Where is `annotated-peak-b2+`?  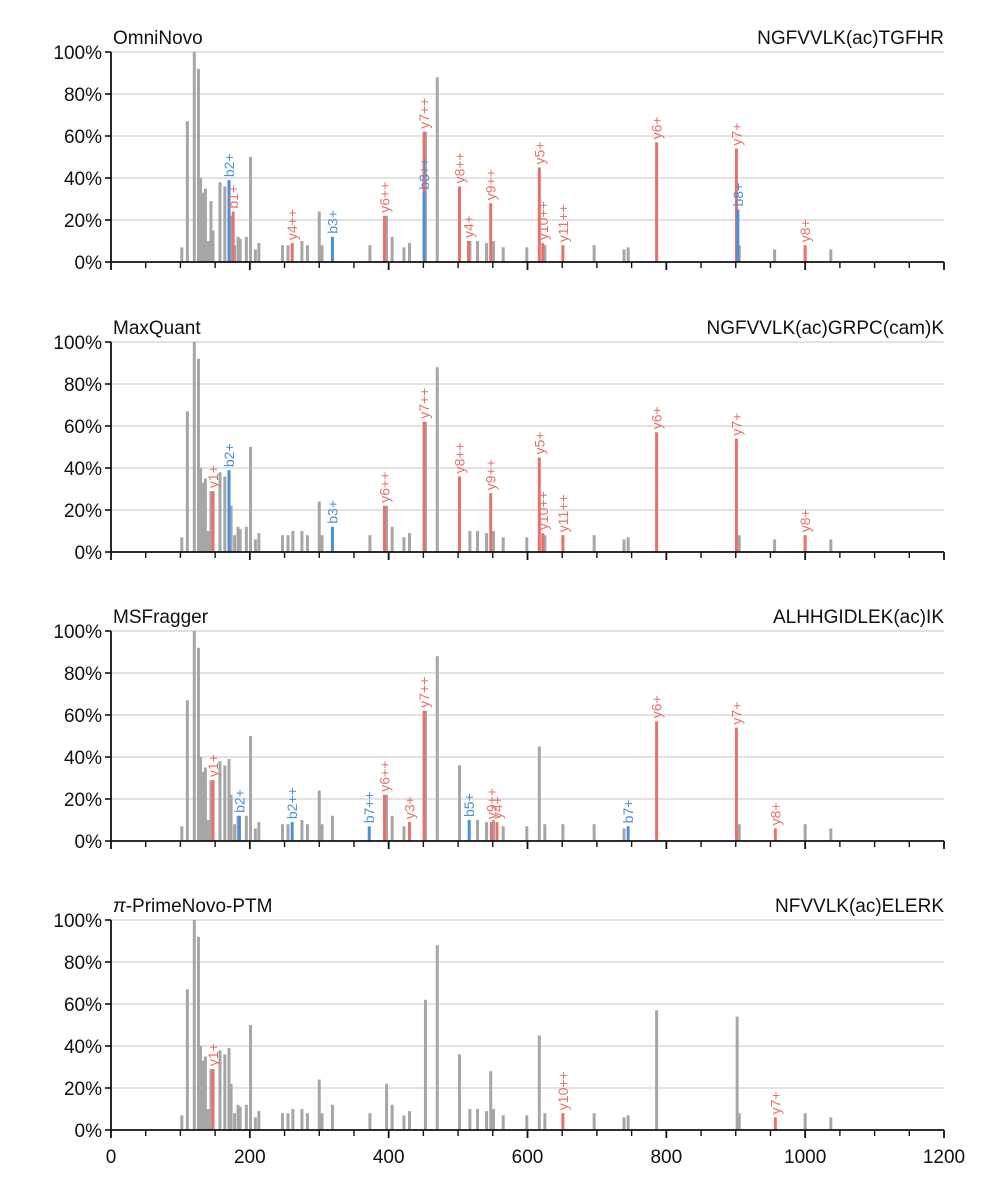
annotated-peak-b2+ is located at coordinates (229, 221).